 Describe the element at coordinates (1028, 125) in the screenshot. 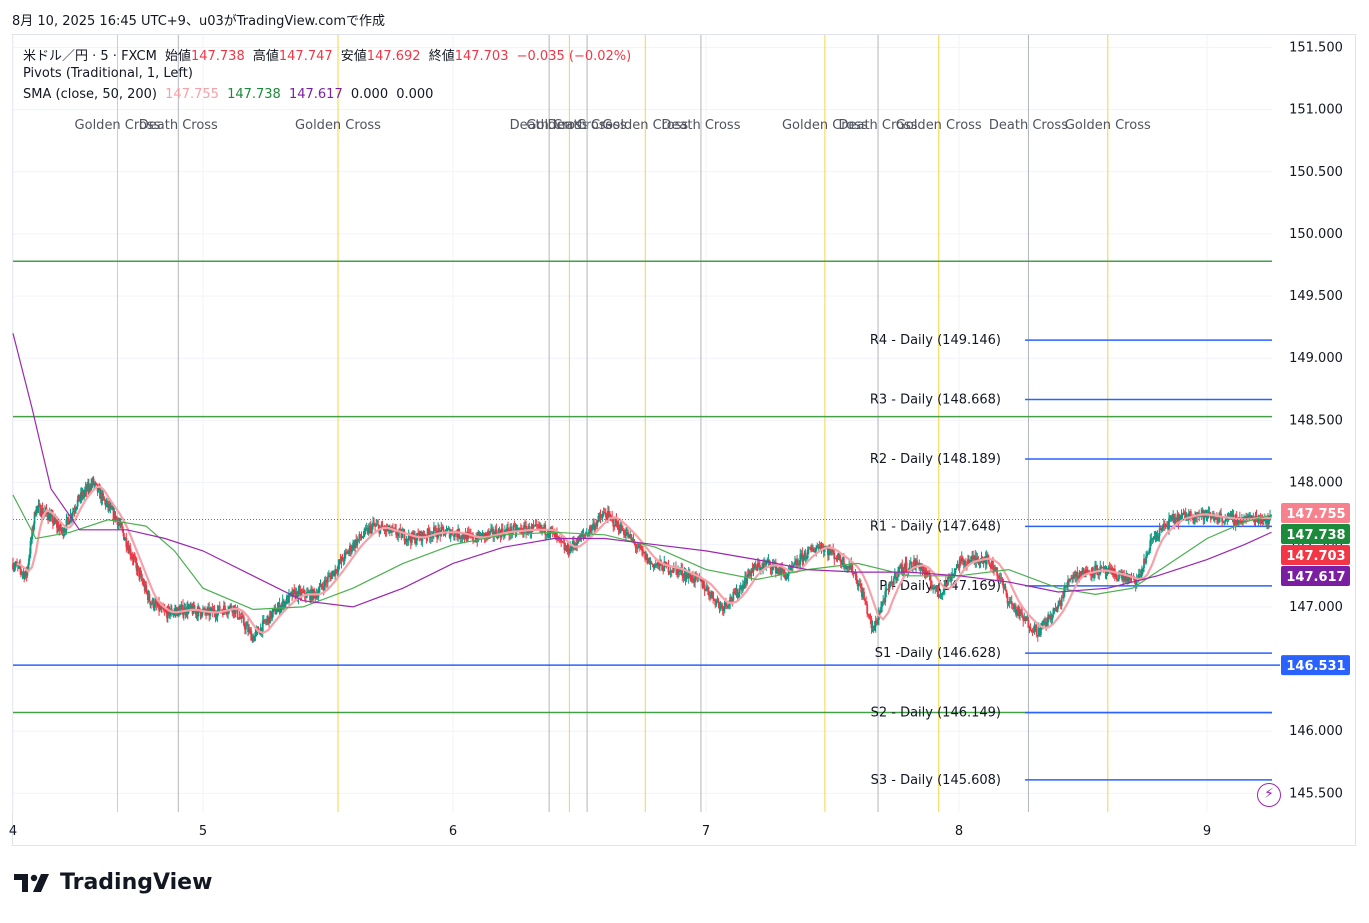

I see `death-cross-label: Death Cross` at that location.